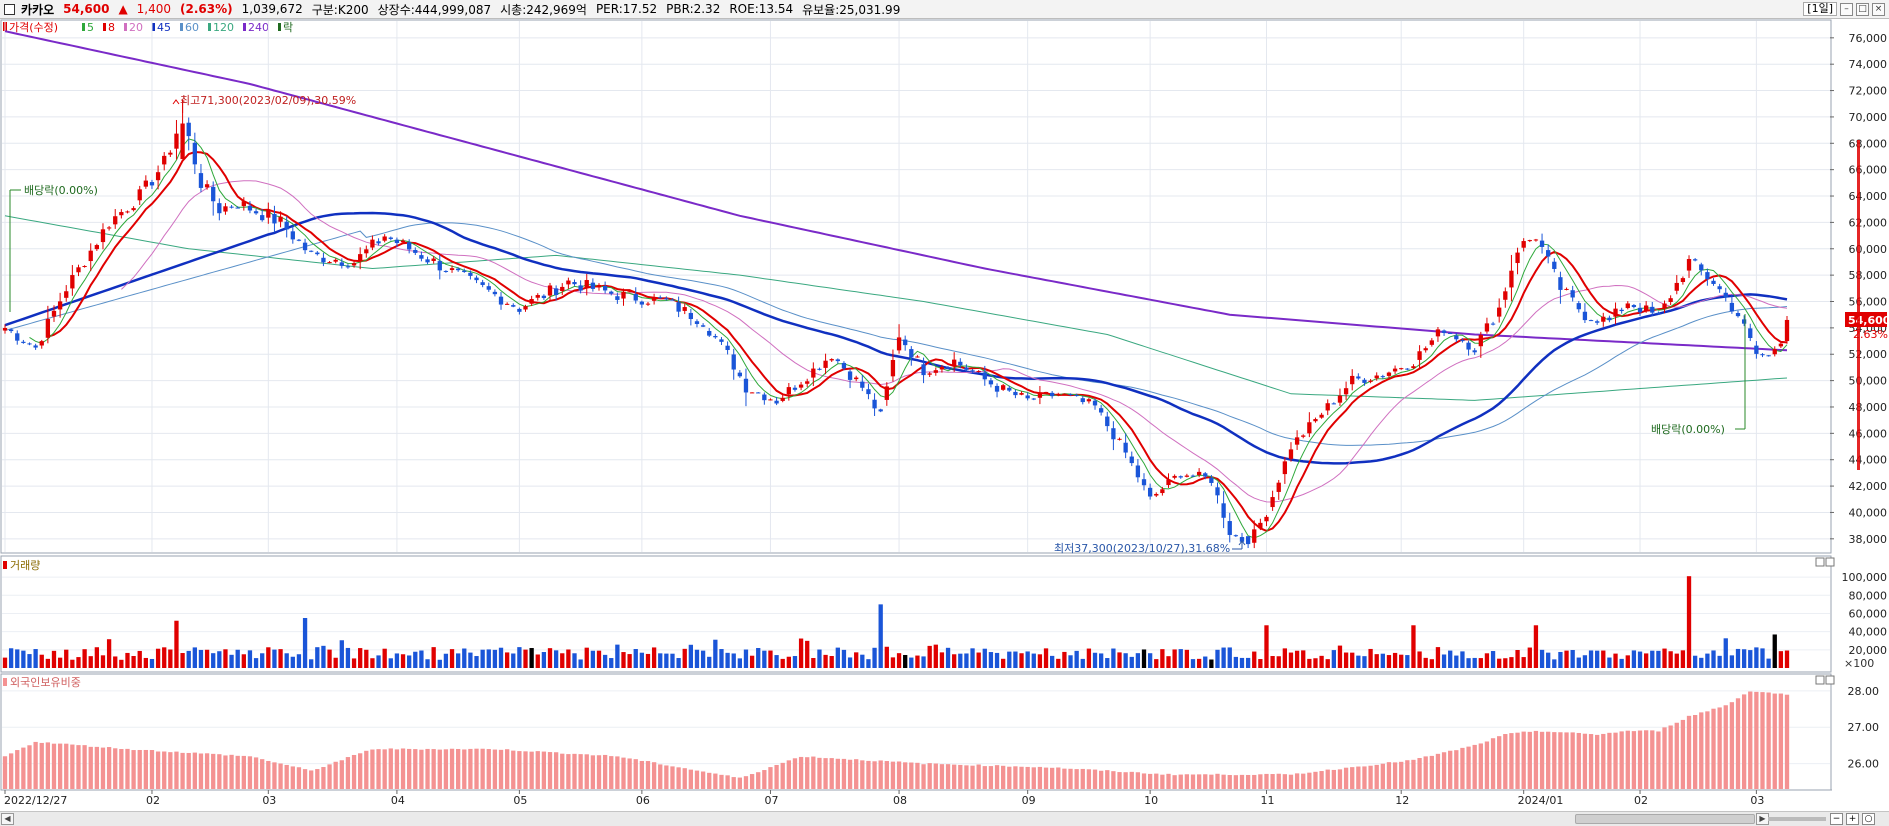 The width and height of the screenshot is (1889, 826). What do you see at coordinates (1820, 680) in the screenshot?
I see `foreign-pane-max-icon` at bounding box center [1820, 680].